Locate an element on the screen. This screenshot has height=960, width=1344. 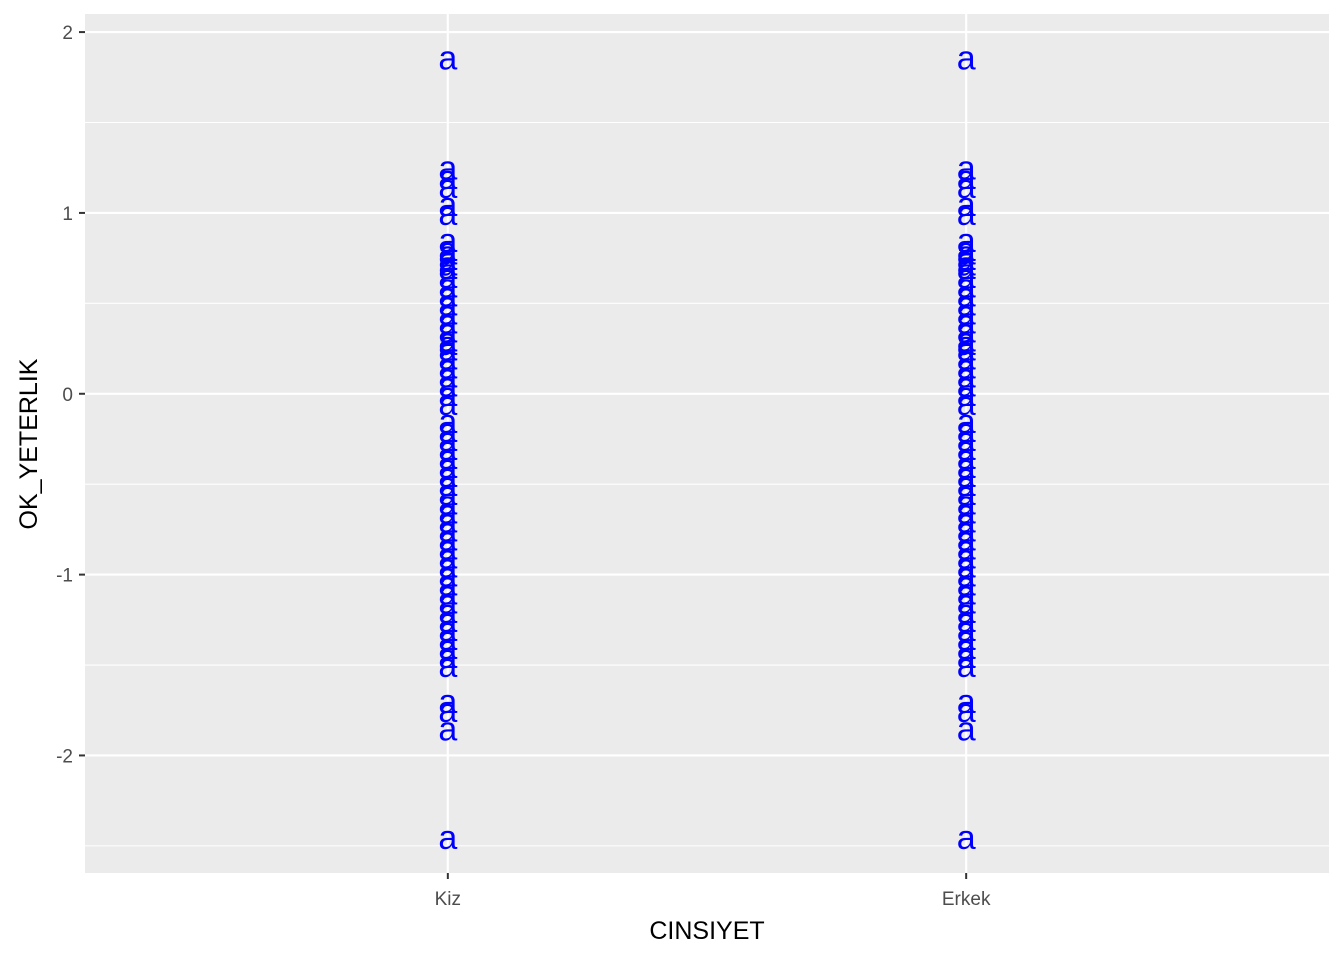
y-tick-label: 1 is located at coordinates (67, 214).